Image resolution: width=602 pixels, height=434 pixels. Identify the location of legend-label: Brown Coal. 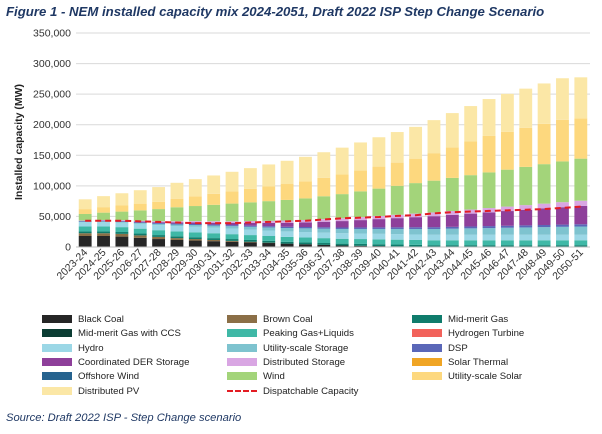
(288, 319).